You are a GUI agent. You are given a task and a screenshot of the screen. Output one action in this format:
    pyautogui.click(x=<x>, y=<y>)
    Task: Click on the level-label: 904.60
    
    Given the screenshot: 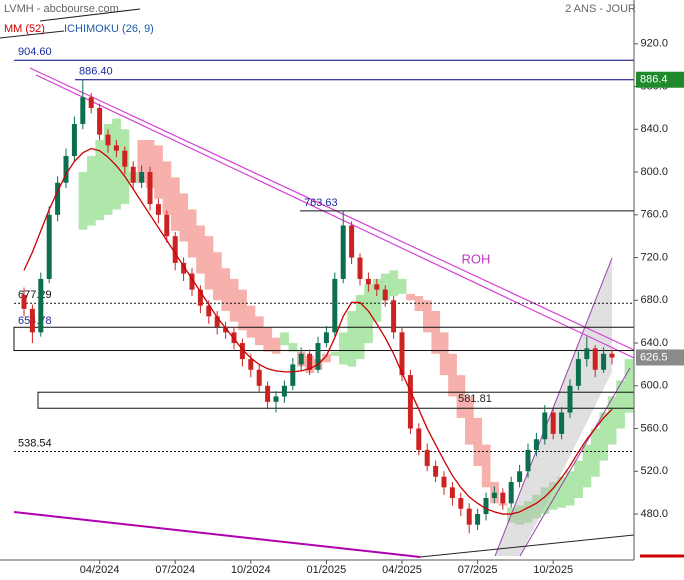 What is the action you would take?
    pyautogui.click(x=35, y=52)
    